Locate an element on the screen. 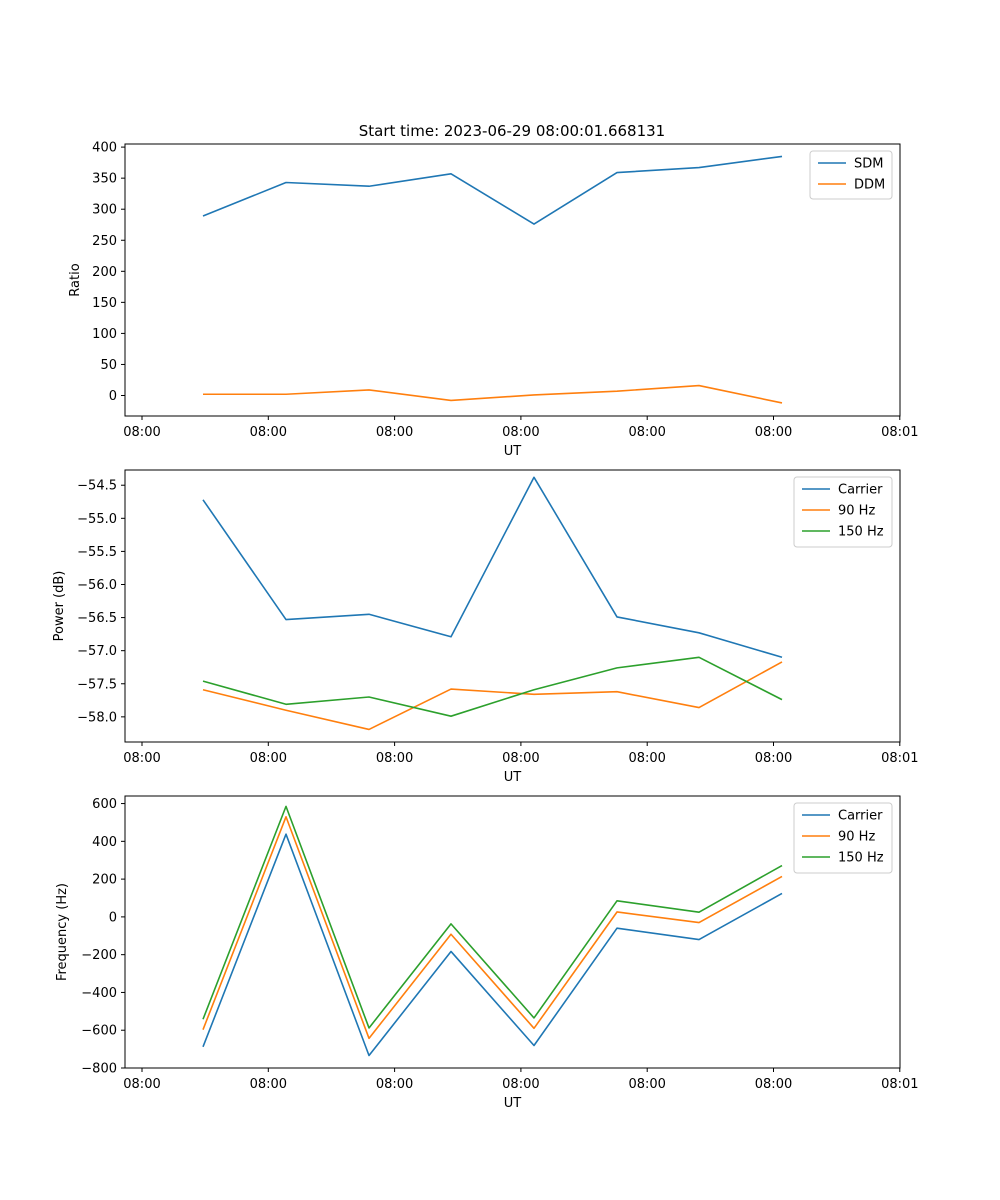 This screenshot has height=1200, width=1000. y-tick-label: −200 is located at coordinates (99, 955).